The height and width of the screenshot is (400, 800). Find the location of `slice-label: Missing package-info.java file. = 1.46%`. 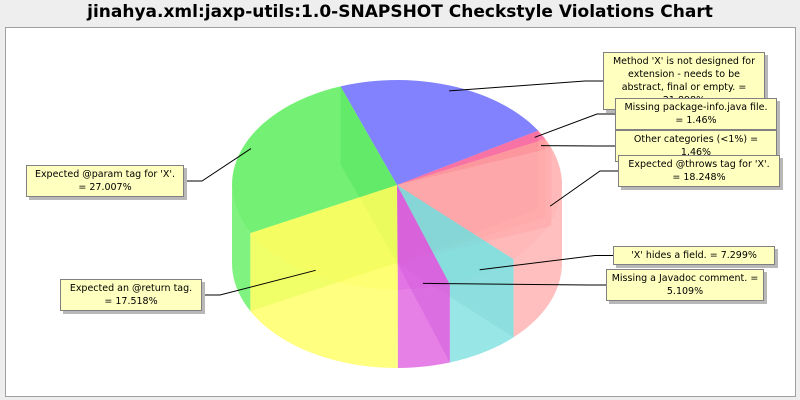

slice-label: Missing package-info.java file. = 1.46% is located at coordinates (696, 114).